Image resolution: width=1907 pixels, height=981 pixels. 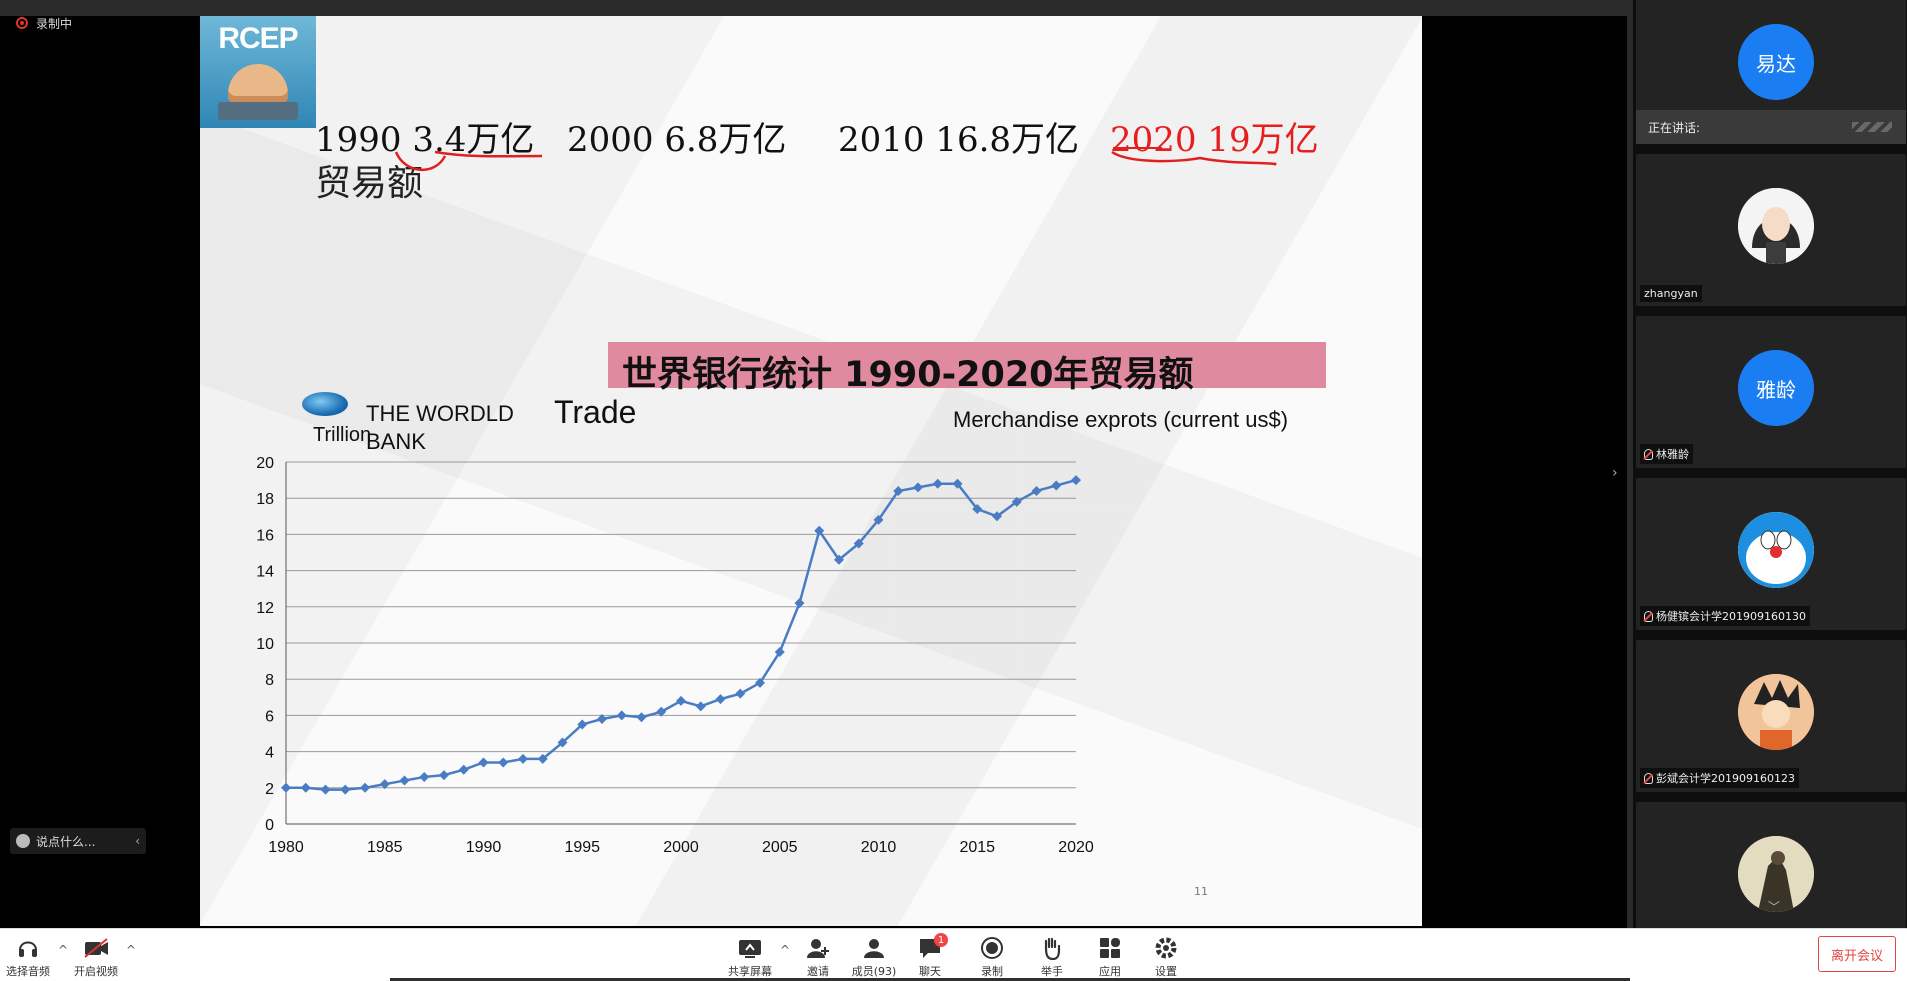 I want to click on y-tick-label: 6, so click(x=269, y=716).